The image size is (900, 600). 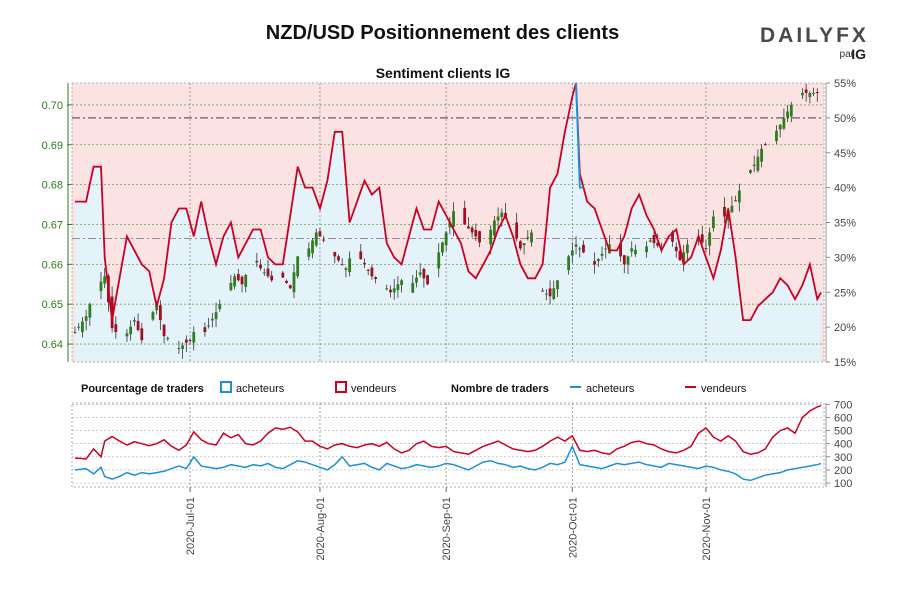 What do you see at coordinates (52, 225) in the screenshot?
I see `price-tick-label: 0.67` at bounding box center [52, 225].